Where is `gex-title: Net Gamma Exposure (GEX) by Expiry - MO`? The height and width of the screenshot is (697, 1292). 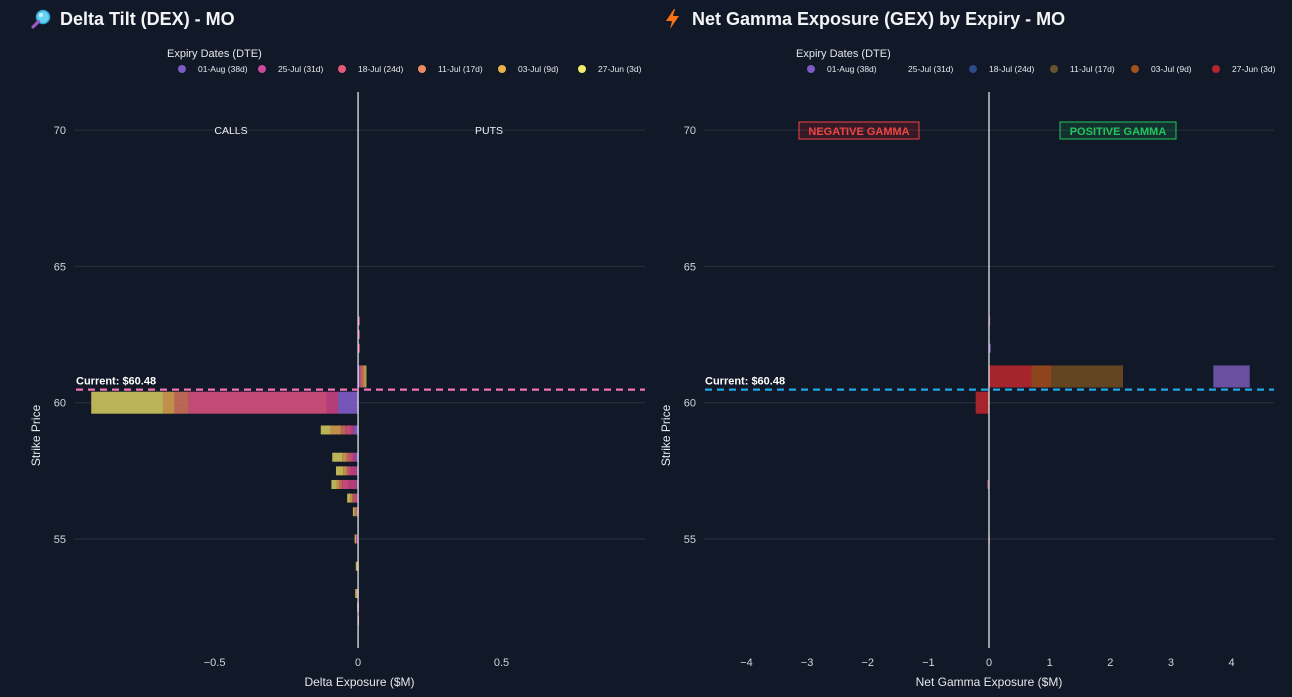
gex-title: Net Gamma Exposure (GEX) by Expiry - MO is located at coordinates (863, 19).